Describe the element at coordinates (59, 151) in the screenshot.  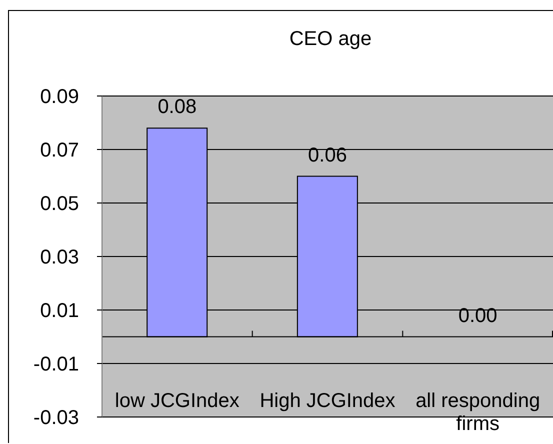
I see `y-tick-label: 0.07` at that location.